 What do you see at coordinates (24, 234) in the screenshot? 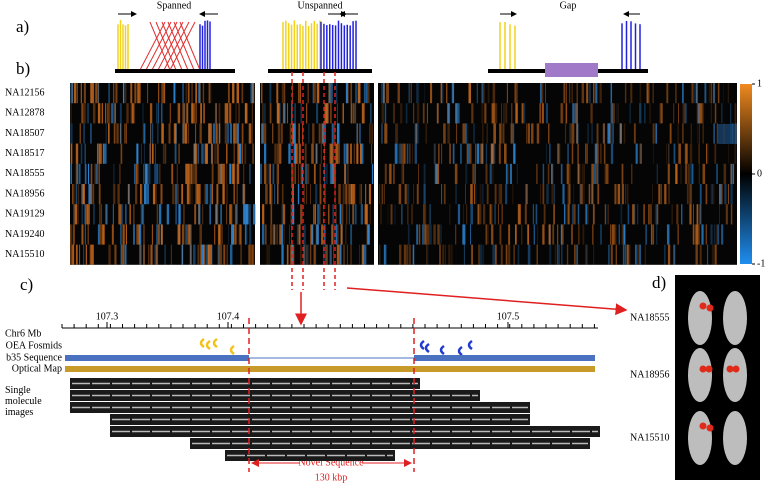
I see `sample-label: NA19240` at bounding box center [24, 234].